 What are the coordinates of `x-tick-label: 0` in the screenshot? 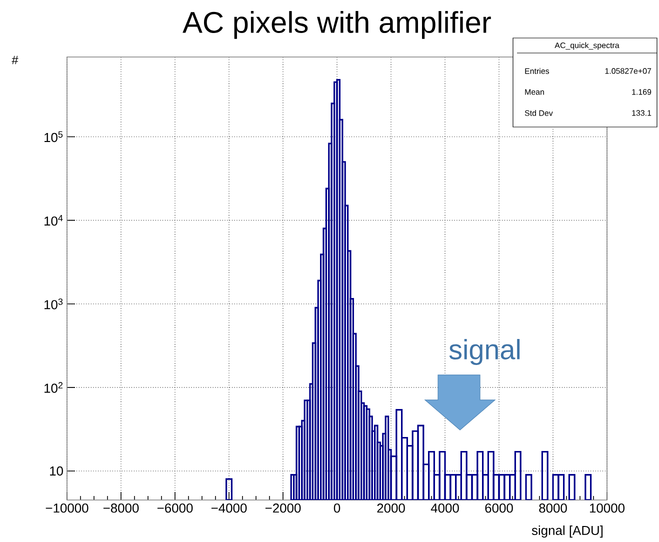 It's located at (337, 508).